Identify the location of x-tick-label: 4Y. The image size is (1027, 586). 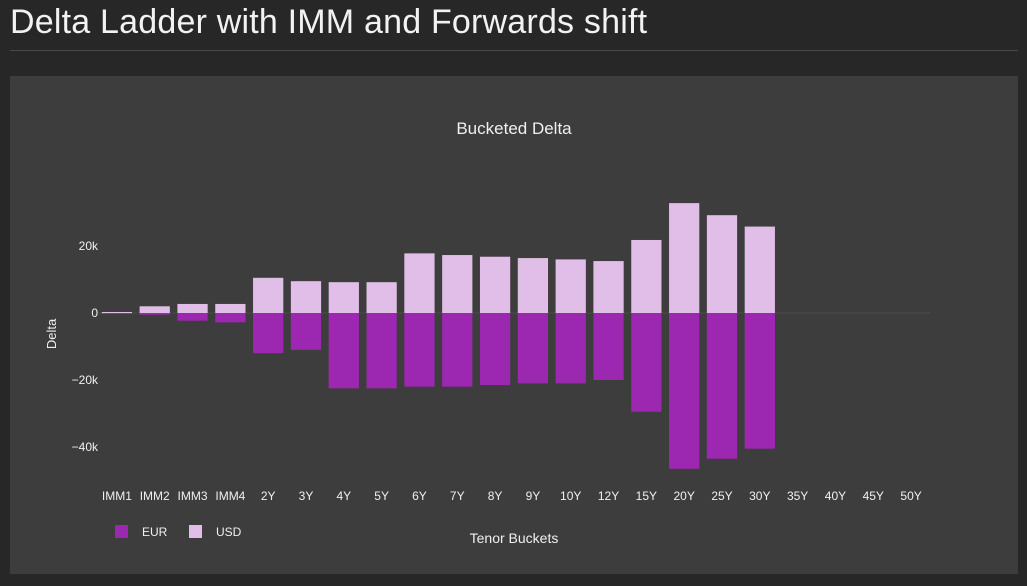
(343, 496).